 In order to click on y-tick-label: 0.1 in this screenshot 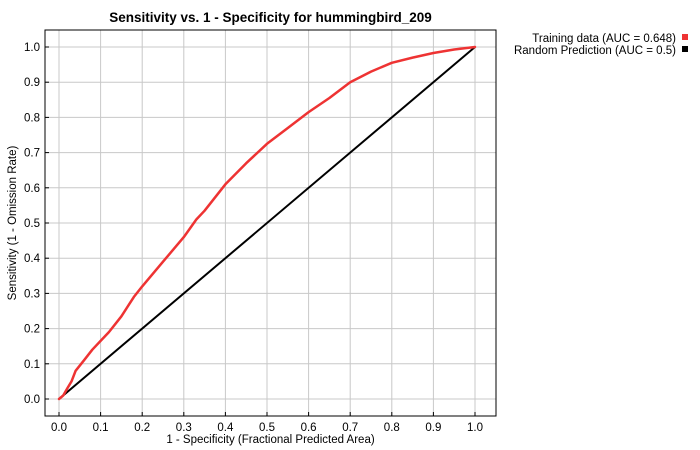, I will do `click(32, 365)`.